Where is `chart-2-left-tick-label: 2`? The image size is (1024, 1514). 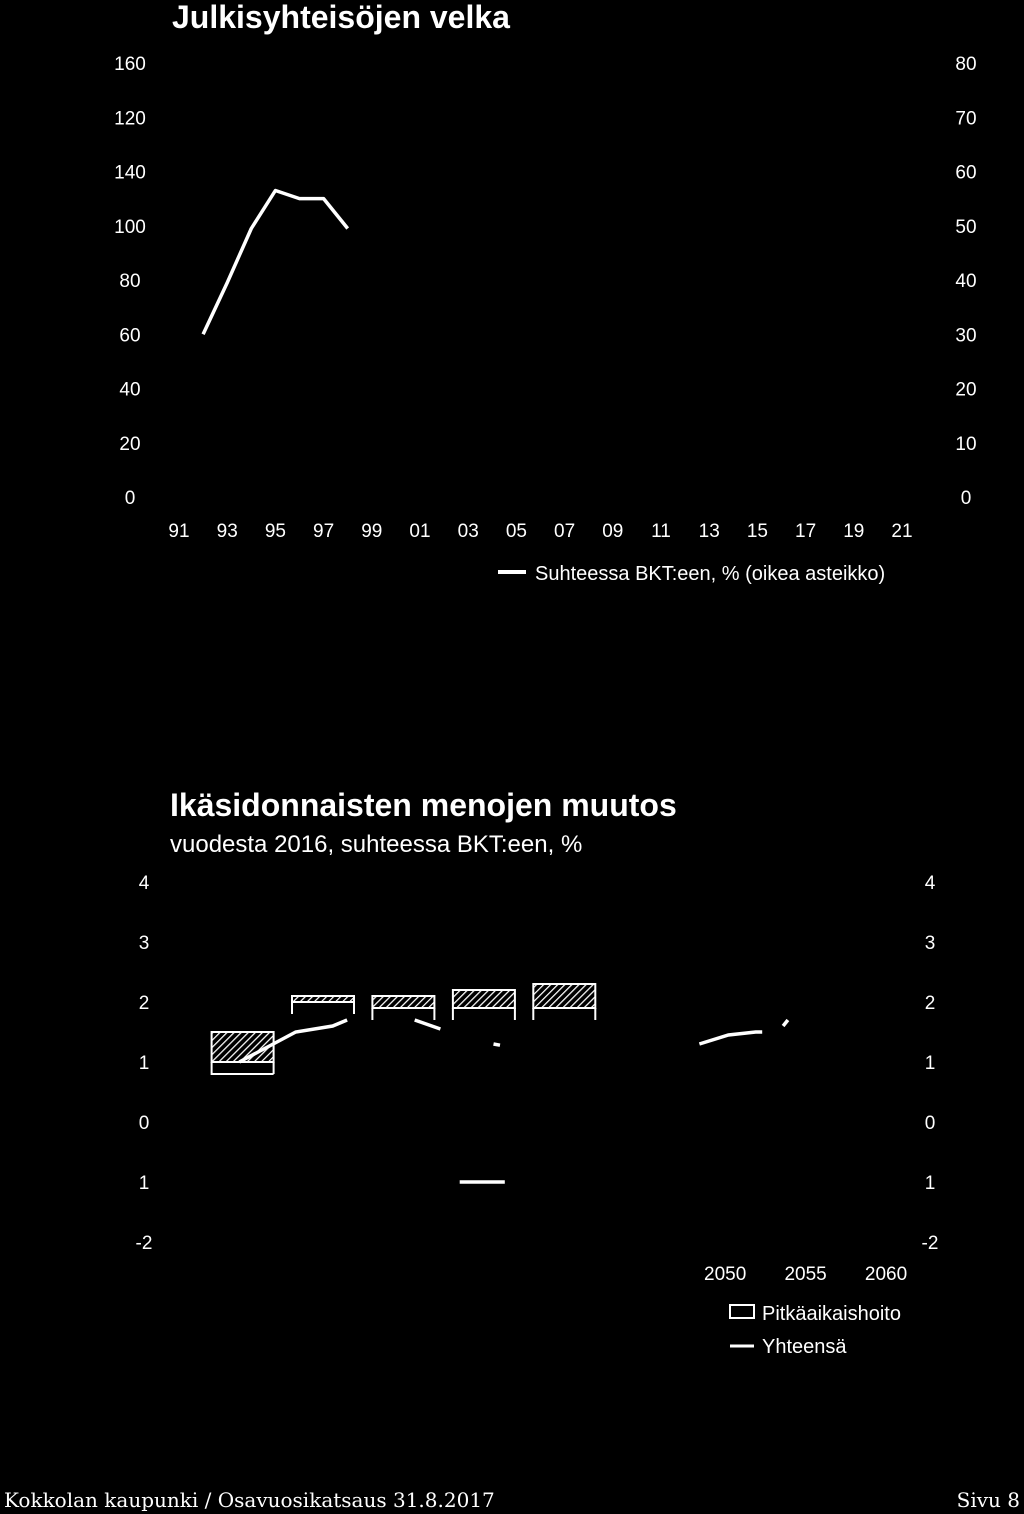 chart-2-left-tick-label: 2 is located at coordinates (144, 1003).